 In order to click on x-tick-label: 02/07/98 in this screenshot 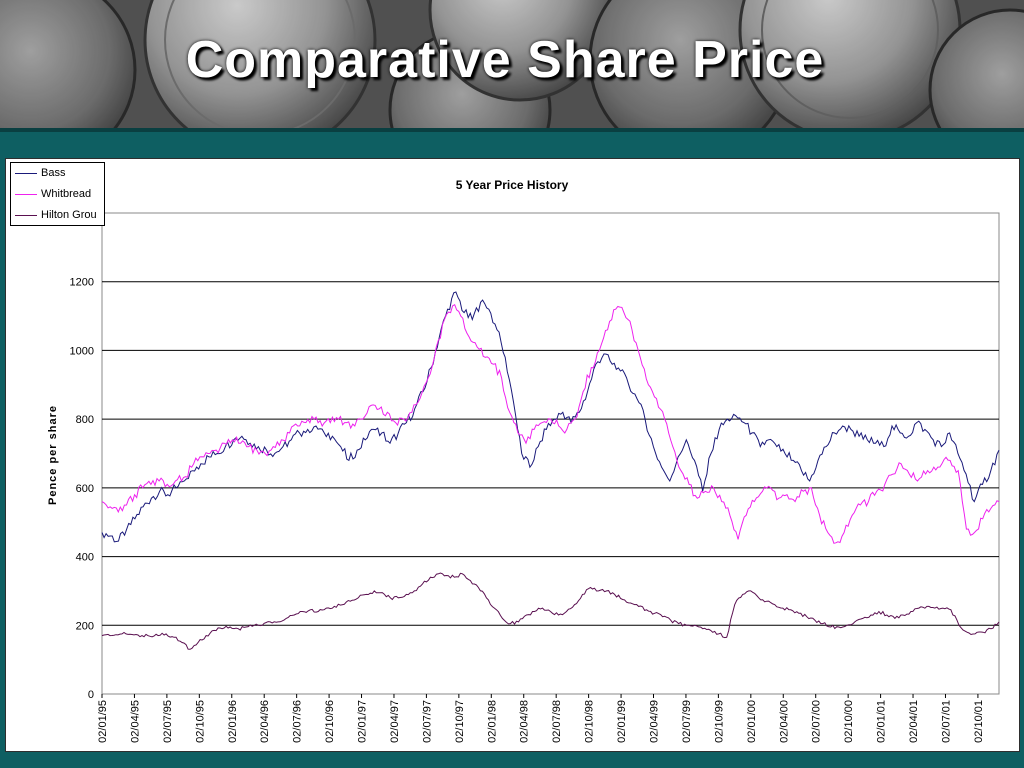, I will do `click(557, 721)`.